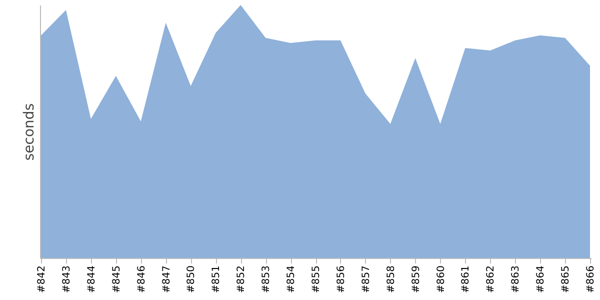  What do you see at coordinates (441, 279) in the screenshot?
I see `x-tick-label: #860` at bounding box center [441, 279].